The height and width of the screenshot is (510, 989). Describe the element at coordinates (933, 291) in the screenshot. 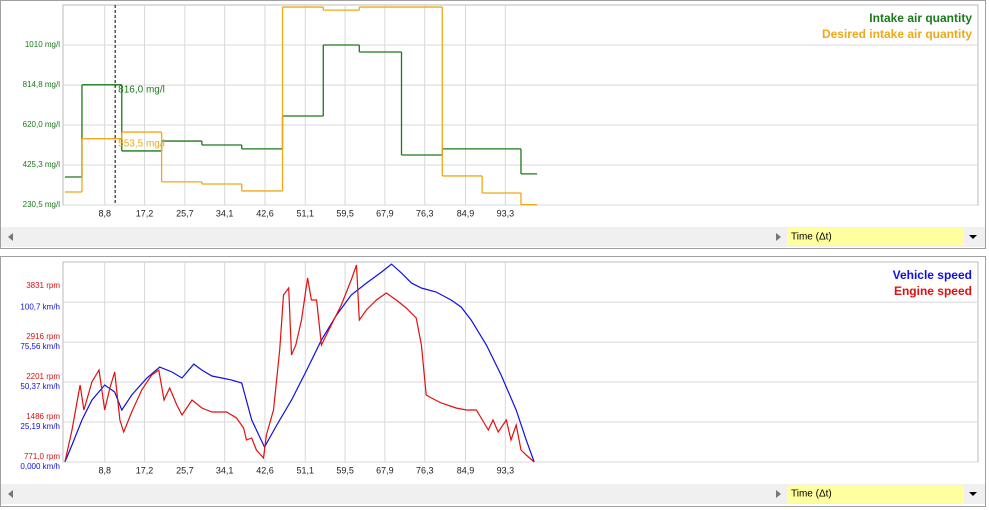

I see `legend-entry: Engine speed` at that location.